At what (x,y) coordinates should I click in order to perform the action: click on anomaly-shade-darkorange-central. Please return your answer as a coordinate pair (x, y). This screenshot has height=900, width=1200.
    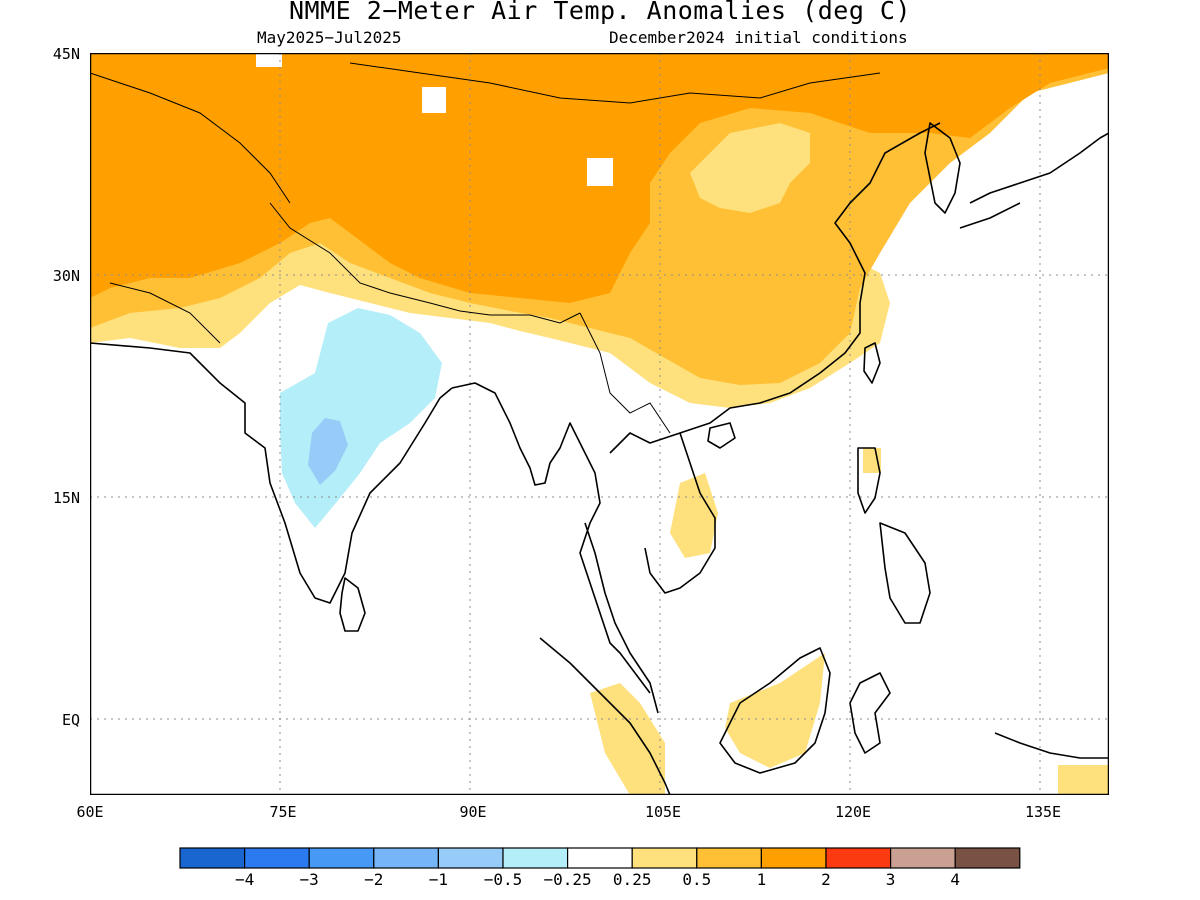
    Looking at the image, I should click on (485, 188).